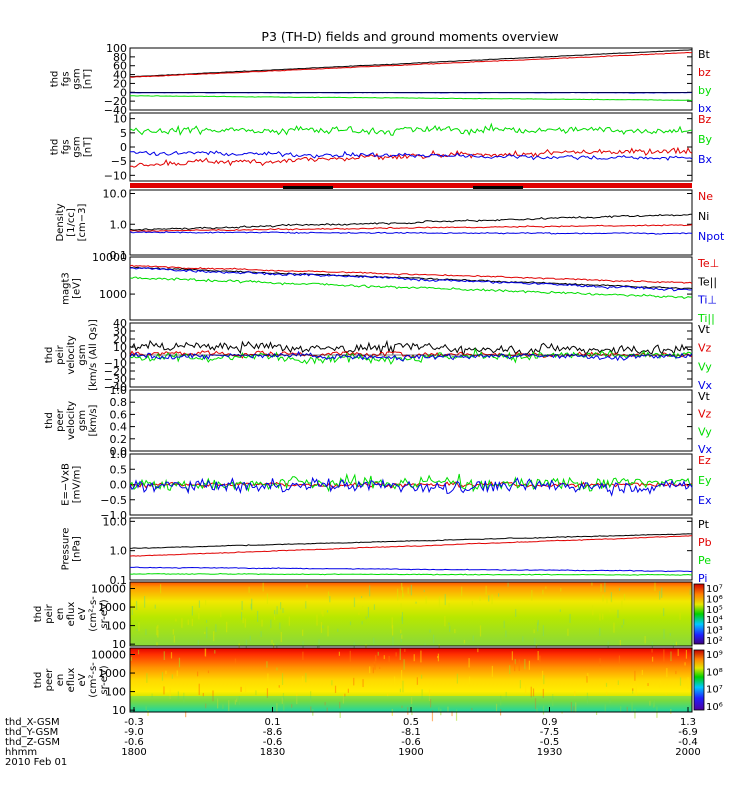 Image resolution: width=750 pixels, height=800 pixels. Describe the element at coordinates (66, 484) in the screenshot. I see `y-axis-label-line: E=−VxB` at that location.